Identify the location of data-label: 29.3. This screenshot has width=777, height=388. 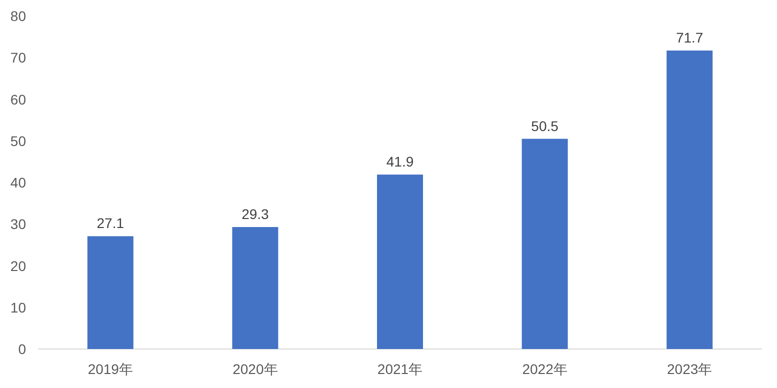
(256, 214).